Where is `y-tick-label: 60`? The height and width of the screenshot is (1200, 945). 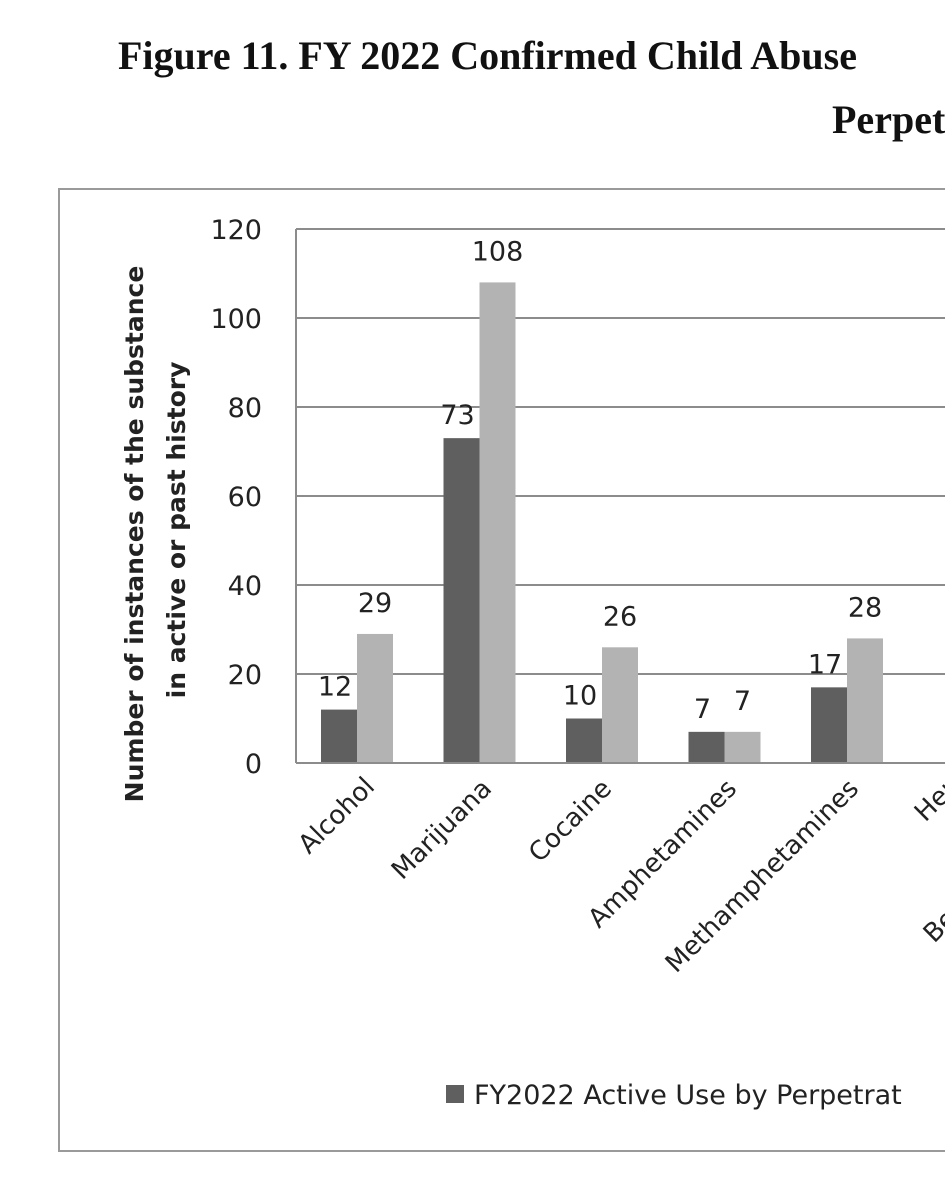 y-tick-label: 60 is located at coordinates (245, 497).